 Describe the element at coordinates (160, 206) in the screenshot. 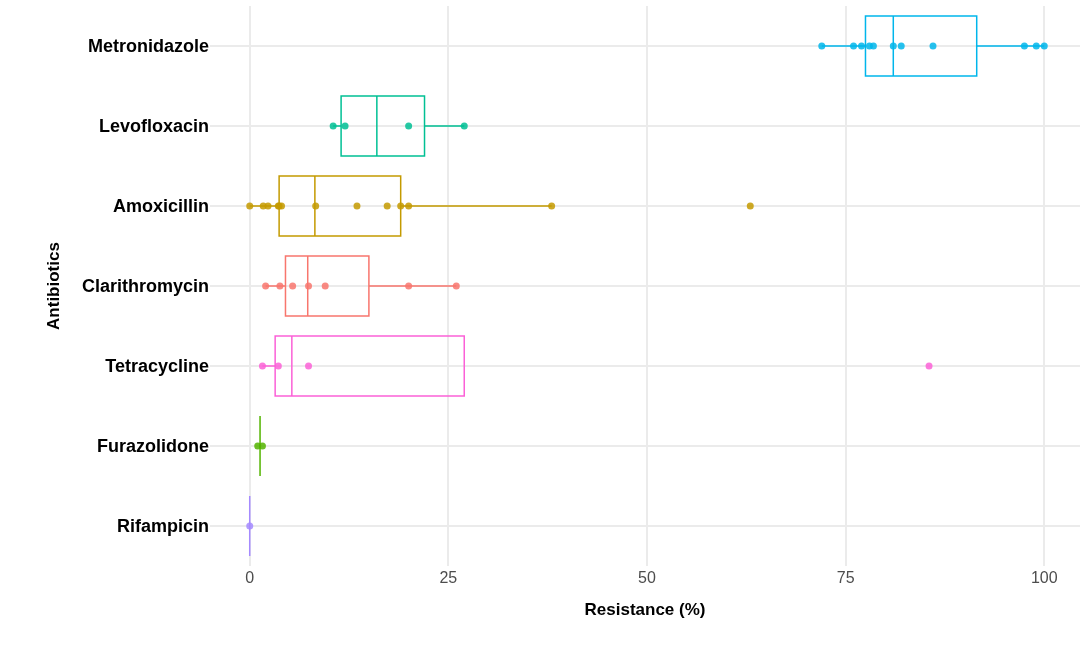

I see `y-tick-label: Amoxicillin` at that location.